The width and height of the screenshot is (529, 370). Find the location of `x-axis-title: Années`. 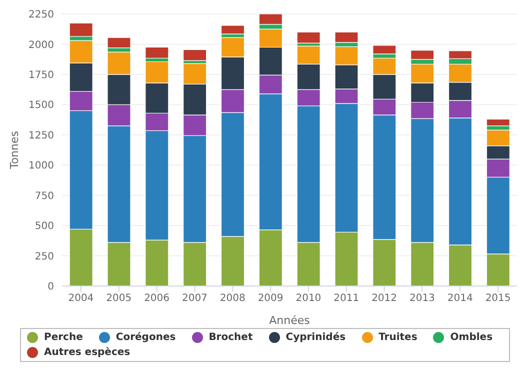

x-axis-title: Années is located at coordinates (289, 320).